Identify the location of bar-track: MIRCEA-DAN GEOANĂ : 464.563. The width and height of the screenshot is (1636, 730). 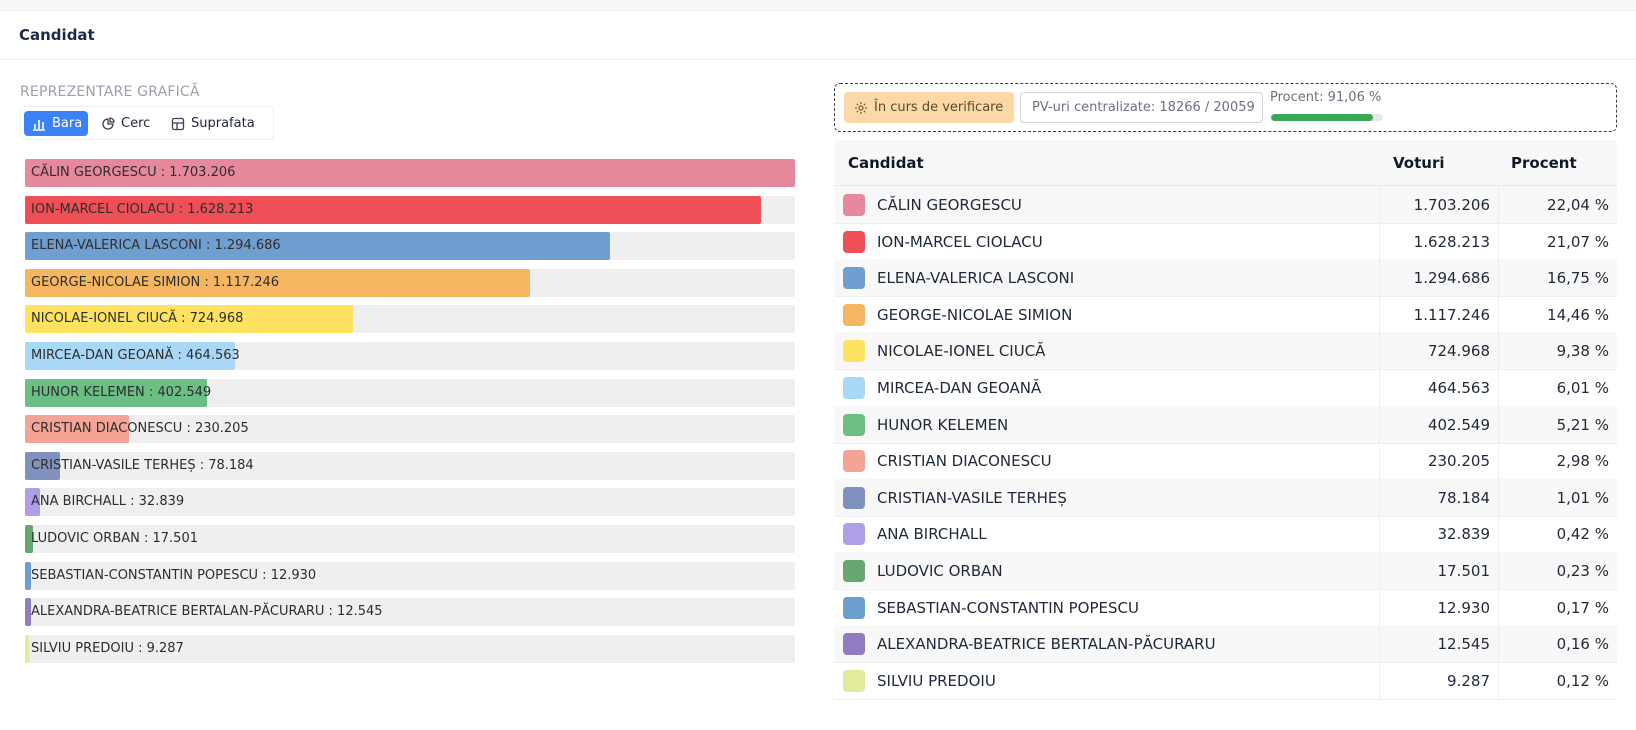
(410, 356).